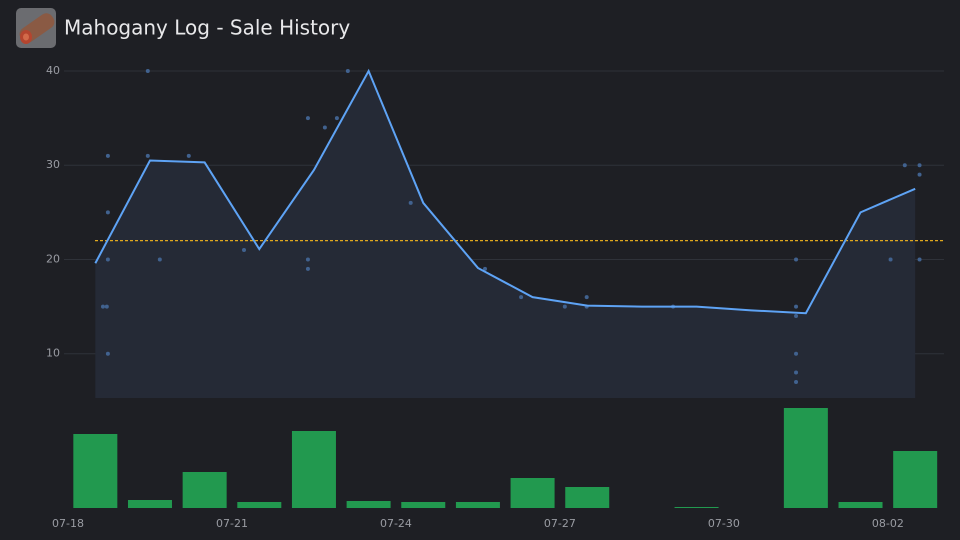 Image resolution: width=960 pixels, height=540 pixels. What do you see at coordinates (53, 258) in the screenshot?
I see `y-tick-label: 20` at bounding box center [53, 258].